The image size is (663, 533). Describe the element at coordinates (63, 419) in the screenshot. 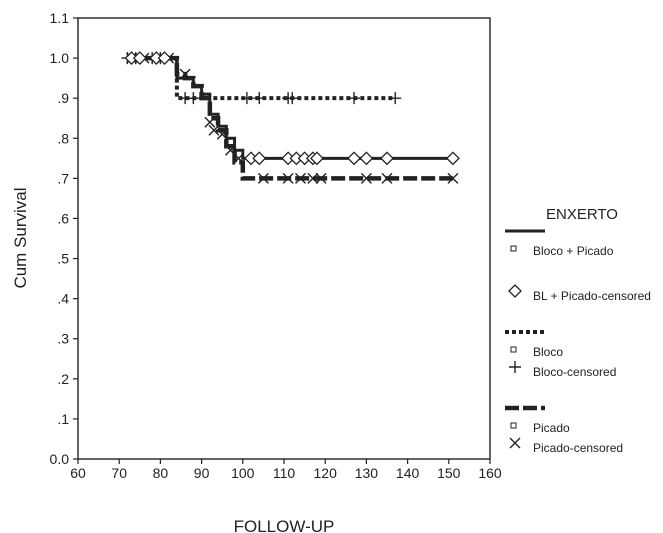

I see `y-tick-label: .1` at that location.